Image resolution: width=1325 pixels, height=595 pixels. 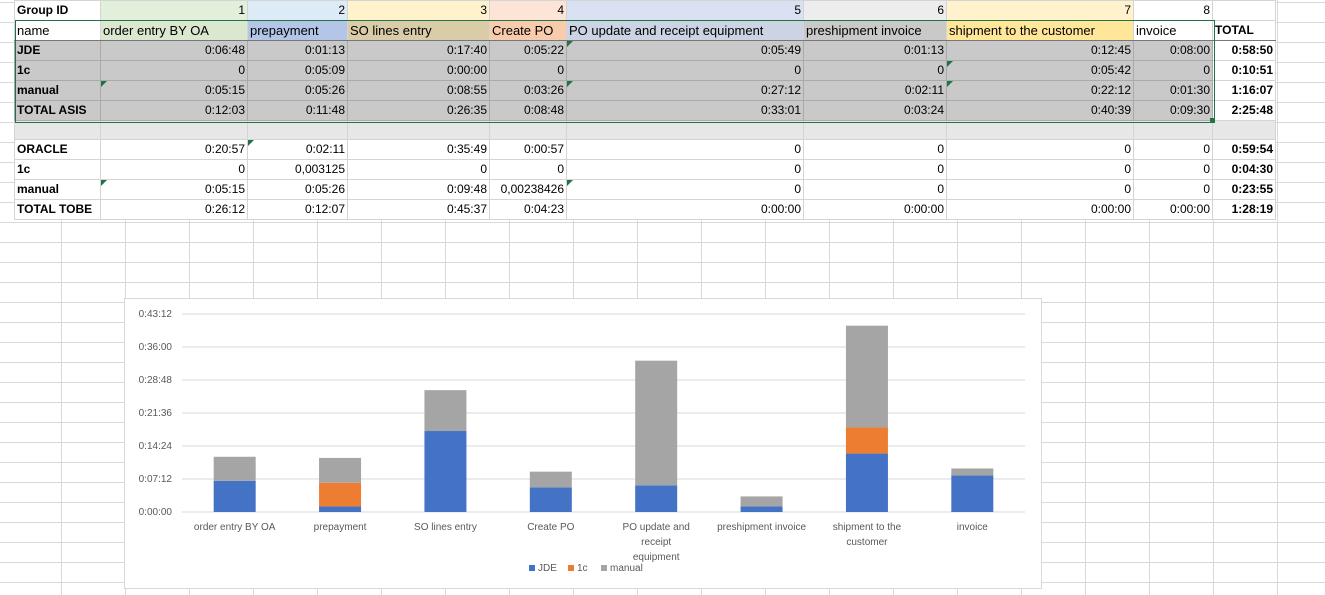 What do you see at coordinates (418, 209) in the screenshot?
I see `value-cell: 0:45:37` at bounding box center [418, 209].